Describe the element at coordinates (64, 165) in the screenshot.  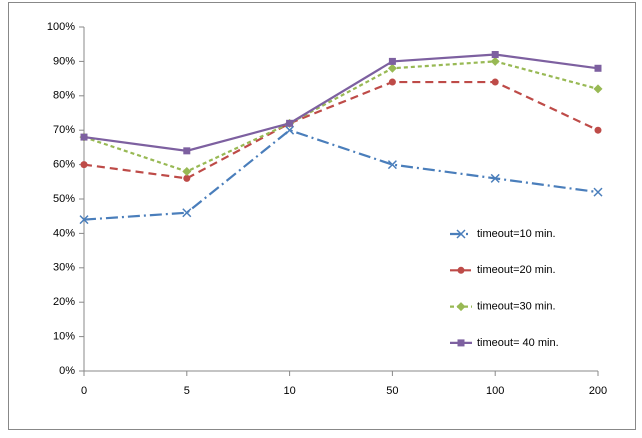
I see `y-tick-label: 60%` at that location.